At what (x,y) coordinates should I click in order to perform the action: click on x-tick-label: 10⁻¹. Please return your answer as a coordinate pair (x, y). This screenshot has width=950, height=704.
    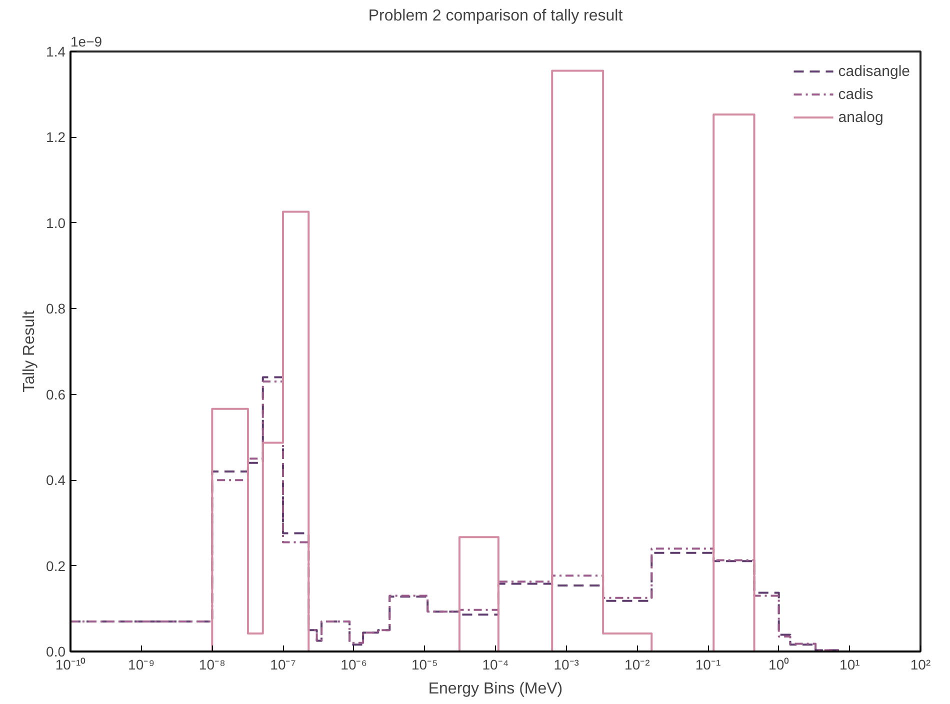
    Looking at the image, I should click on (708, 664).